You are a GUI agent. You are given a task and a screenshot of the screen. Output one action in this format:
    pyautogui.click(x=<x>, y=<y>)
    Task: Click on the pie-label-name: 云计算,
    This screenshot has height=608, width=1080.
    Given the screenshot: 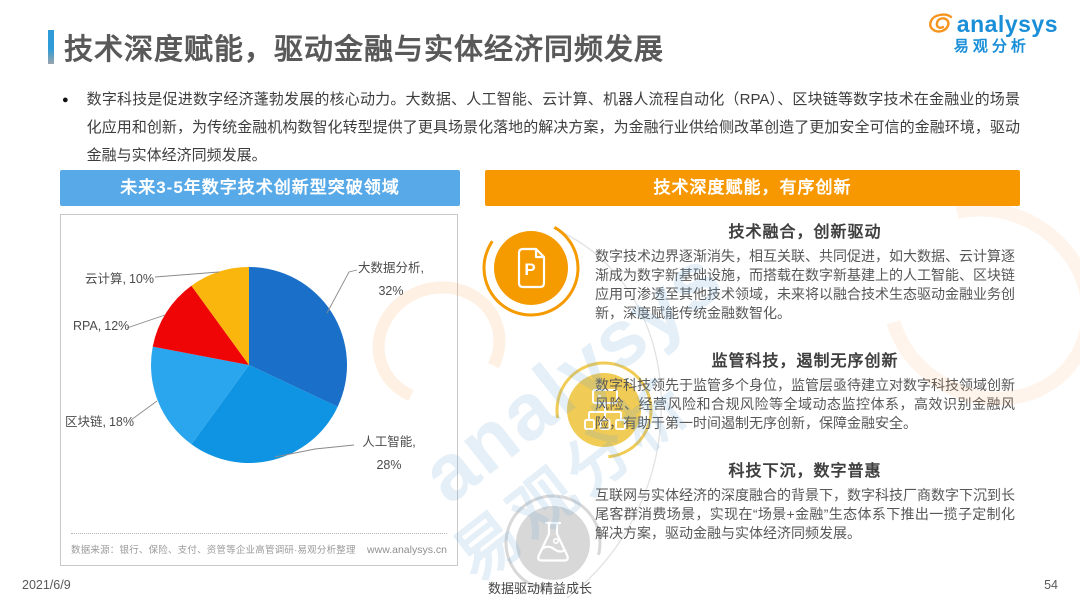 What is the action you would take?
    pyautogui.click(x=105, y=279)
    